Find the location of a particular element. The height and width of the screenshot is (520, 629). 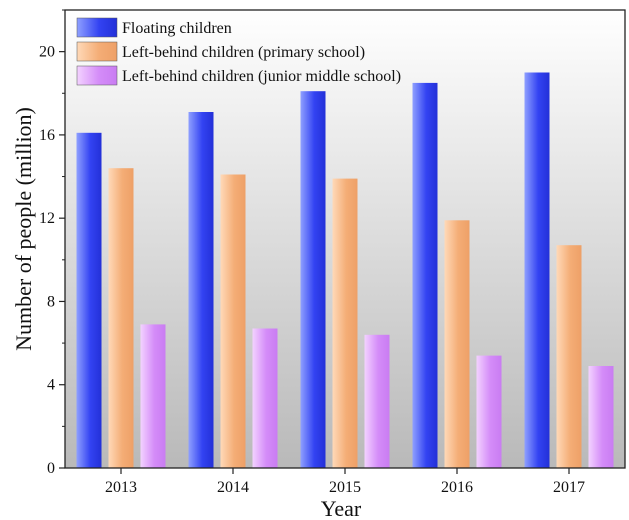

x-axis-label: Year is located at coordinates (341, 508).